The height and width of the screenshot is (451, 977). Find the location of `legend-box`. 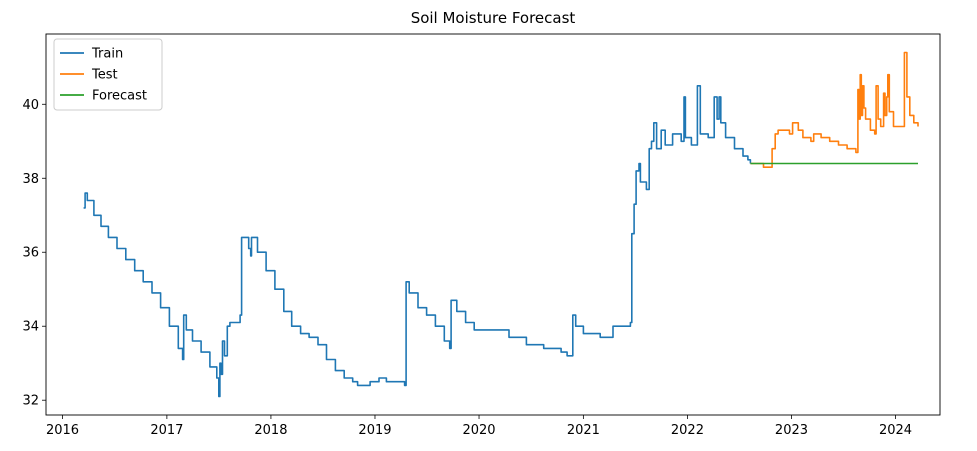

legend-box is located at coordinates (108, 74).